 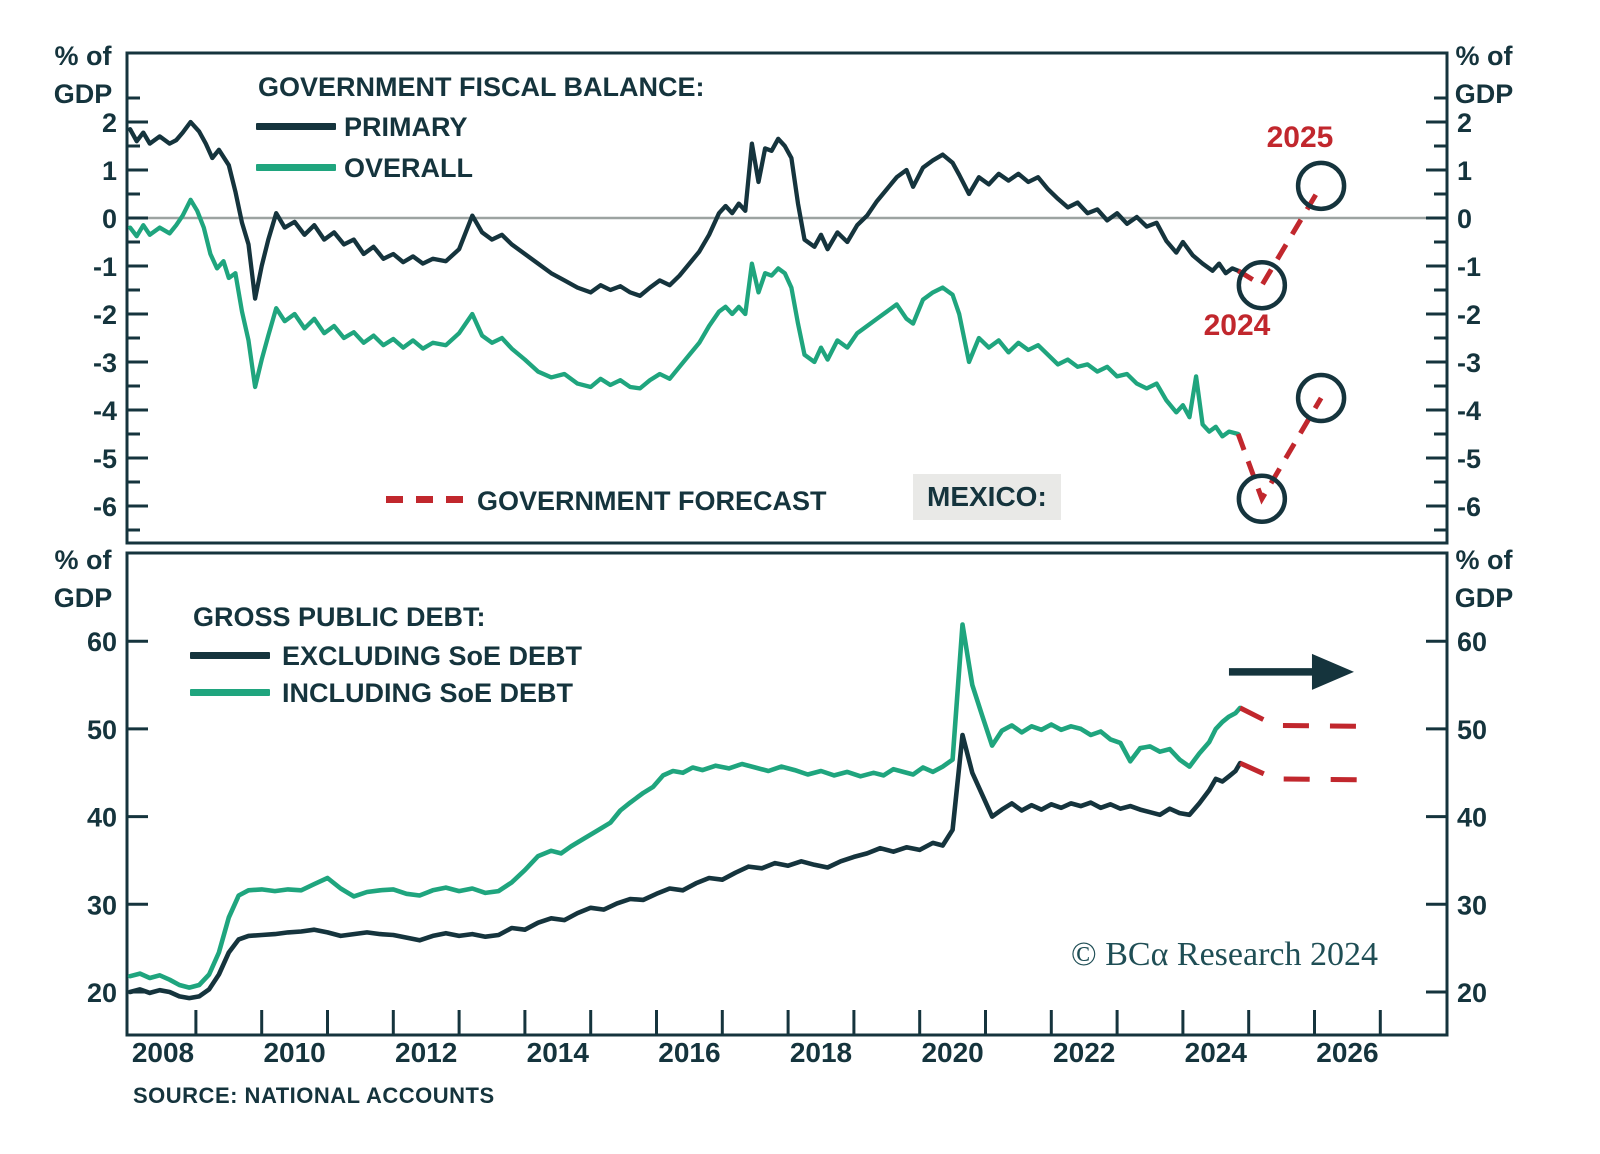 What do you see at coordinates (821, 1052) in the screenshot?
I see `x-axis-label: 2018` at bounding box center [821, 1052].